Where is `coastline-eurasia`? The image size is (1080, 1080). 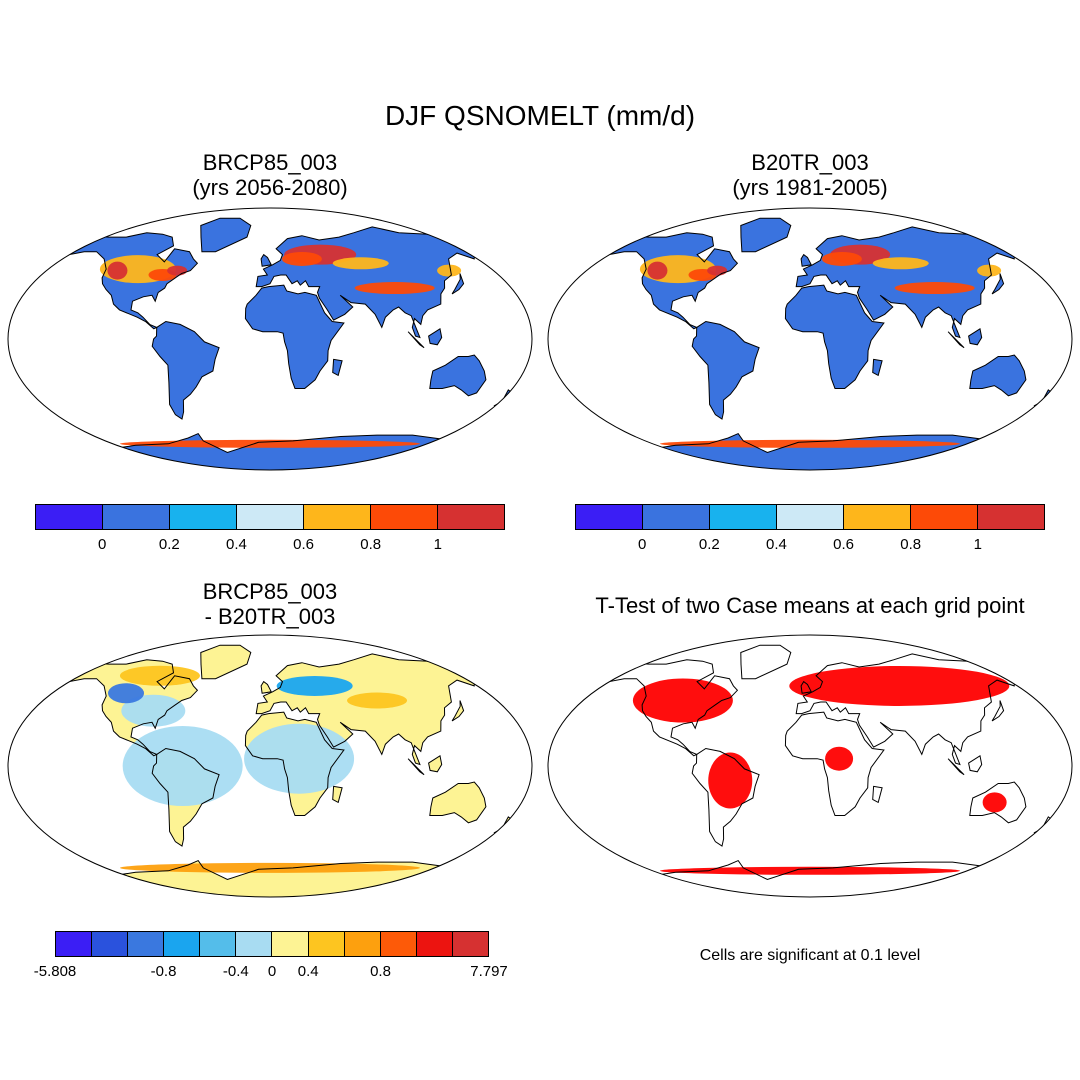
coastline-eurasia is located at coordinates (910, 709).